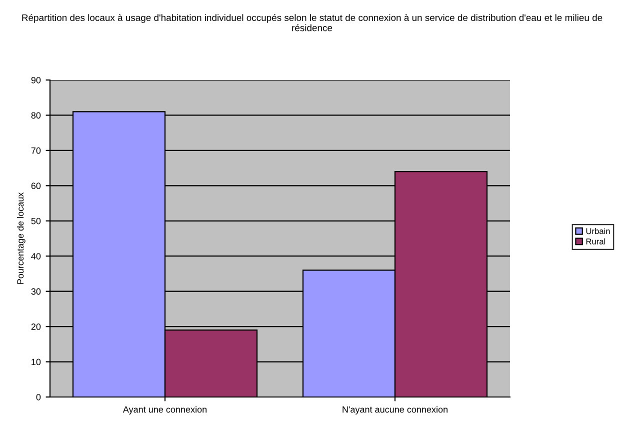 The width and height of the screenshot is (624, 428). I want to click on chart-title: Répartition des locaux à usage d'habitation individuel occupés selon le statut de connexion à un service de distribution d'eau et le milieu de résidence, so click(312, 23).